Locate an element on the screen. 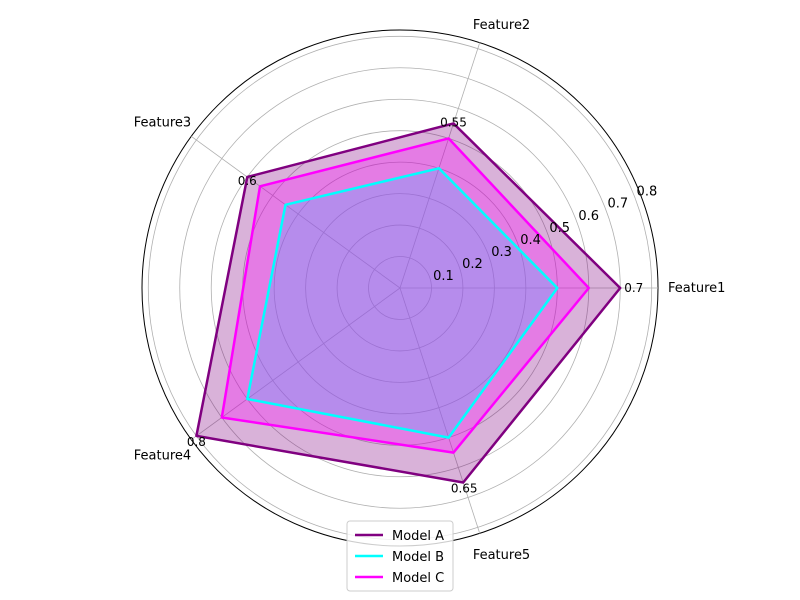  legend: Model A Model B Model C is located at coordinates (400, 556).